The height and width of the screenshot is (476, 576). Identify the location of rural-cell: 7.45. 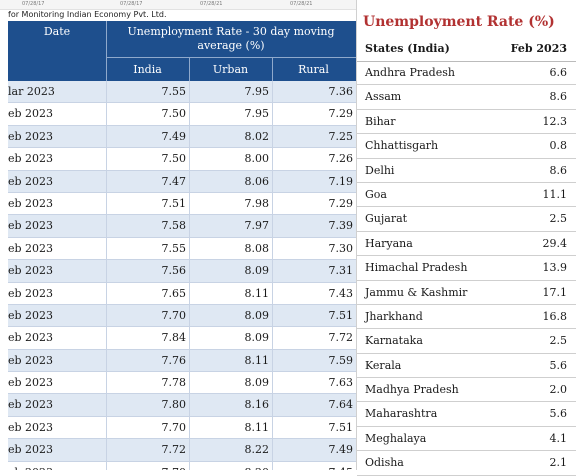
(313, 466).